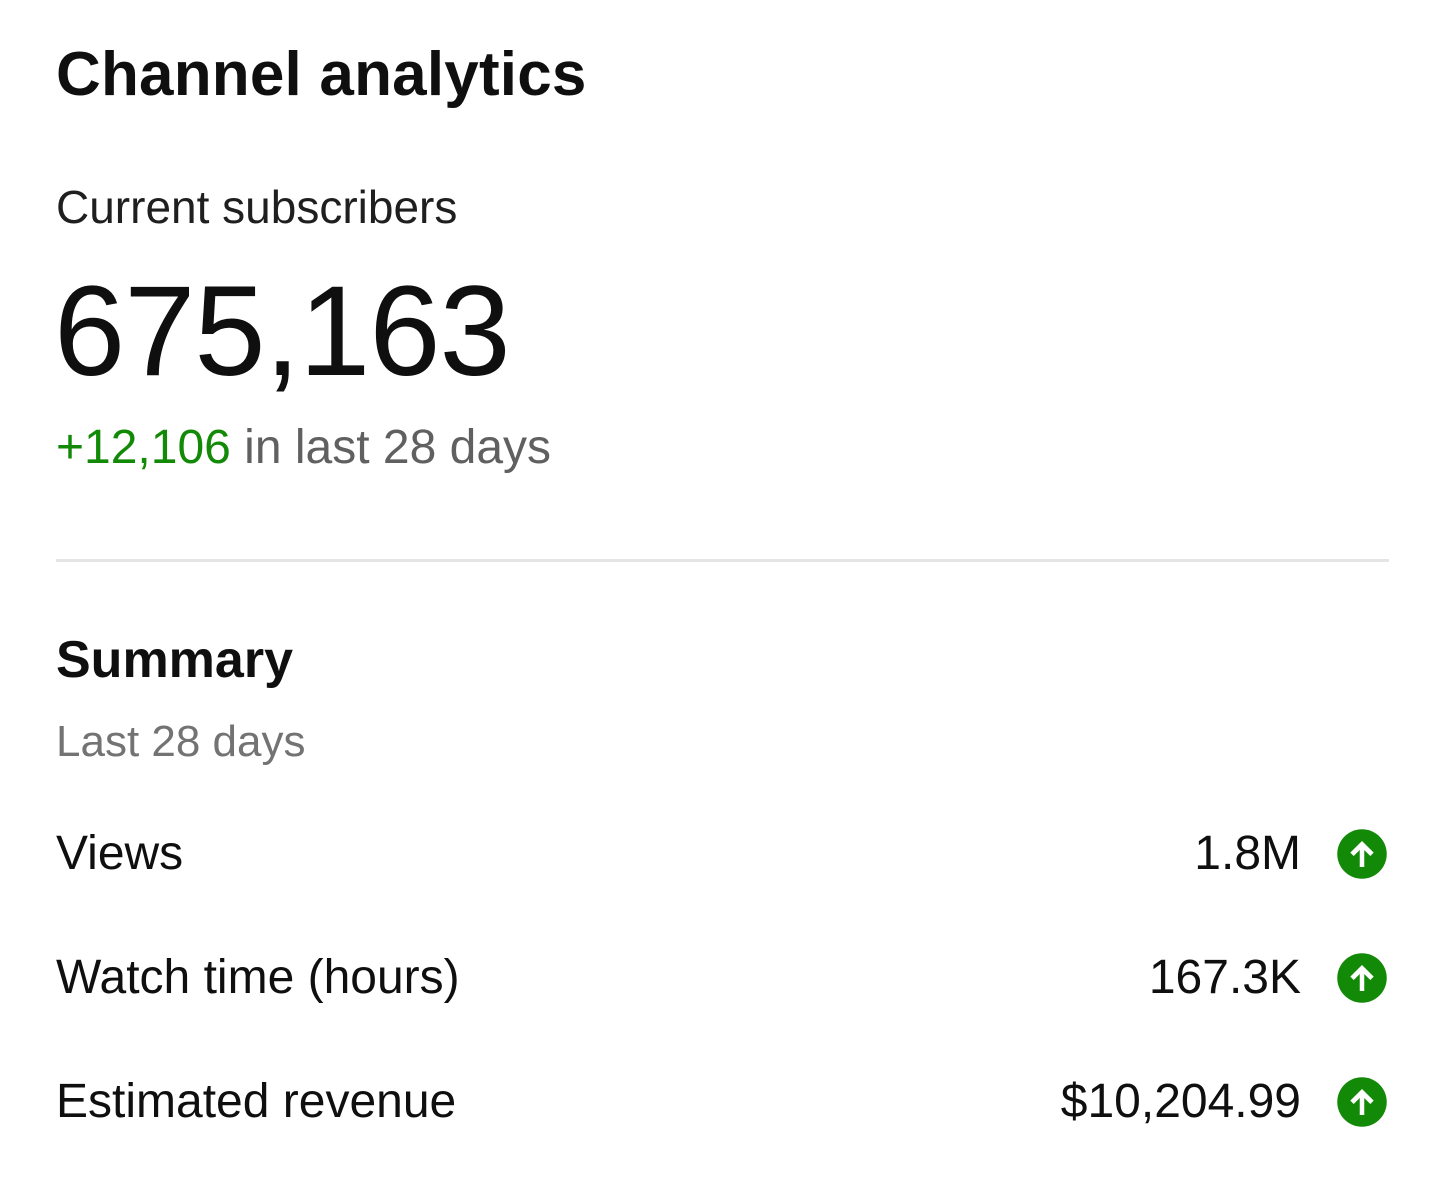 The image size is (1433, 1200). Describe the element at coordinates (1180, 1101) in the screenshot. I see `metric-value: $10,204.99` at that location.